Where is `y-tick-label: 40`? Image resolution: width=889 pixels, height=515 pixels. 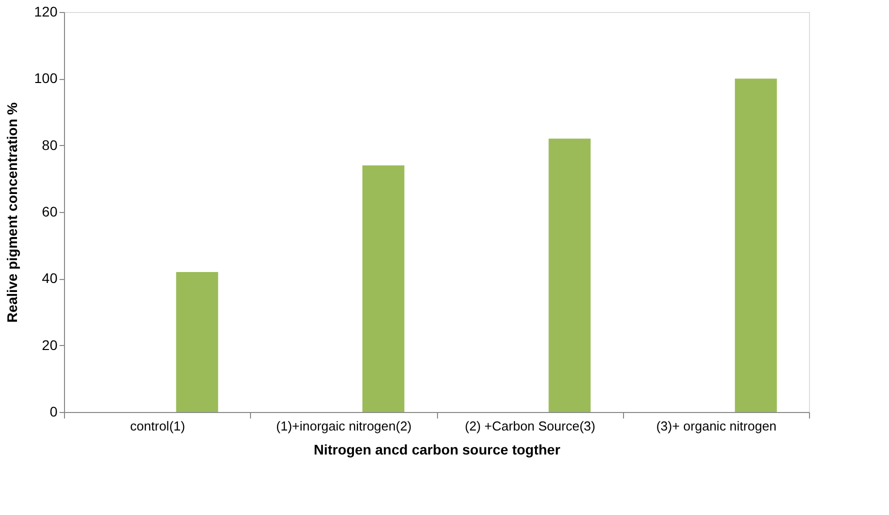 y-tick-label: 40 is located at coordinates (50, 278).